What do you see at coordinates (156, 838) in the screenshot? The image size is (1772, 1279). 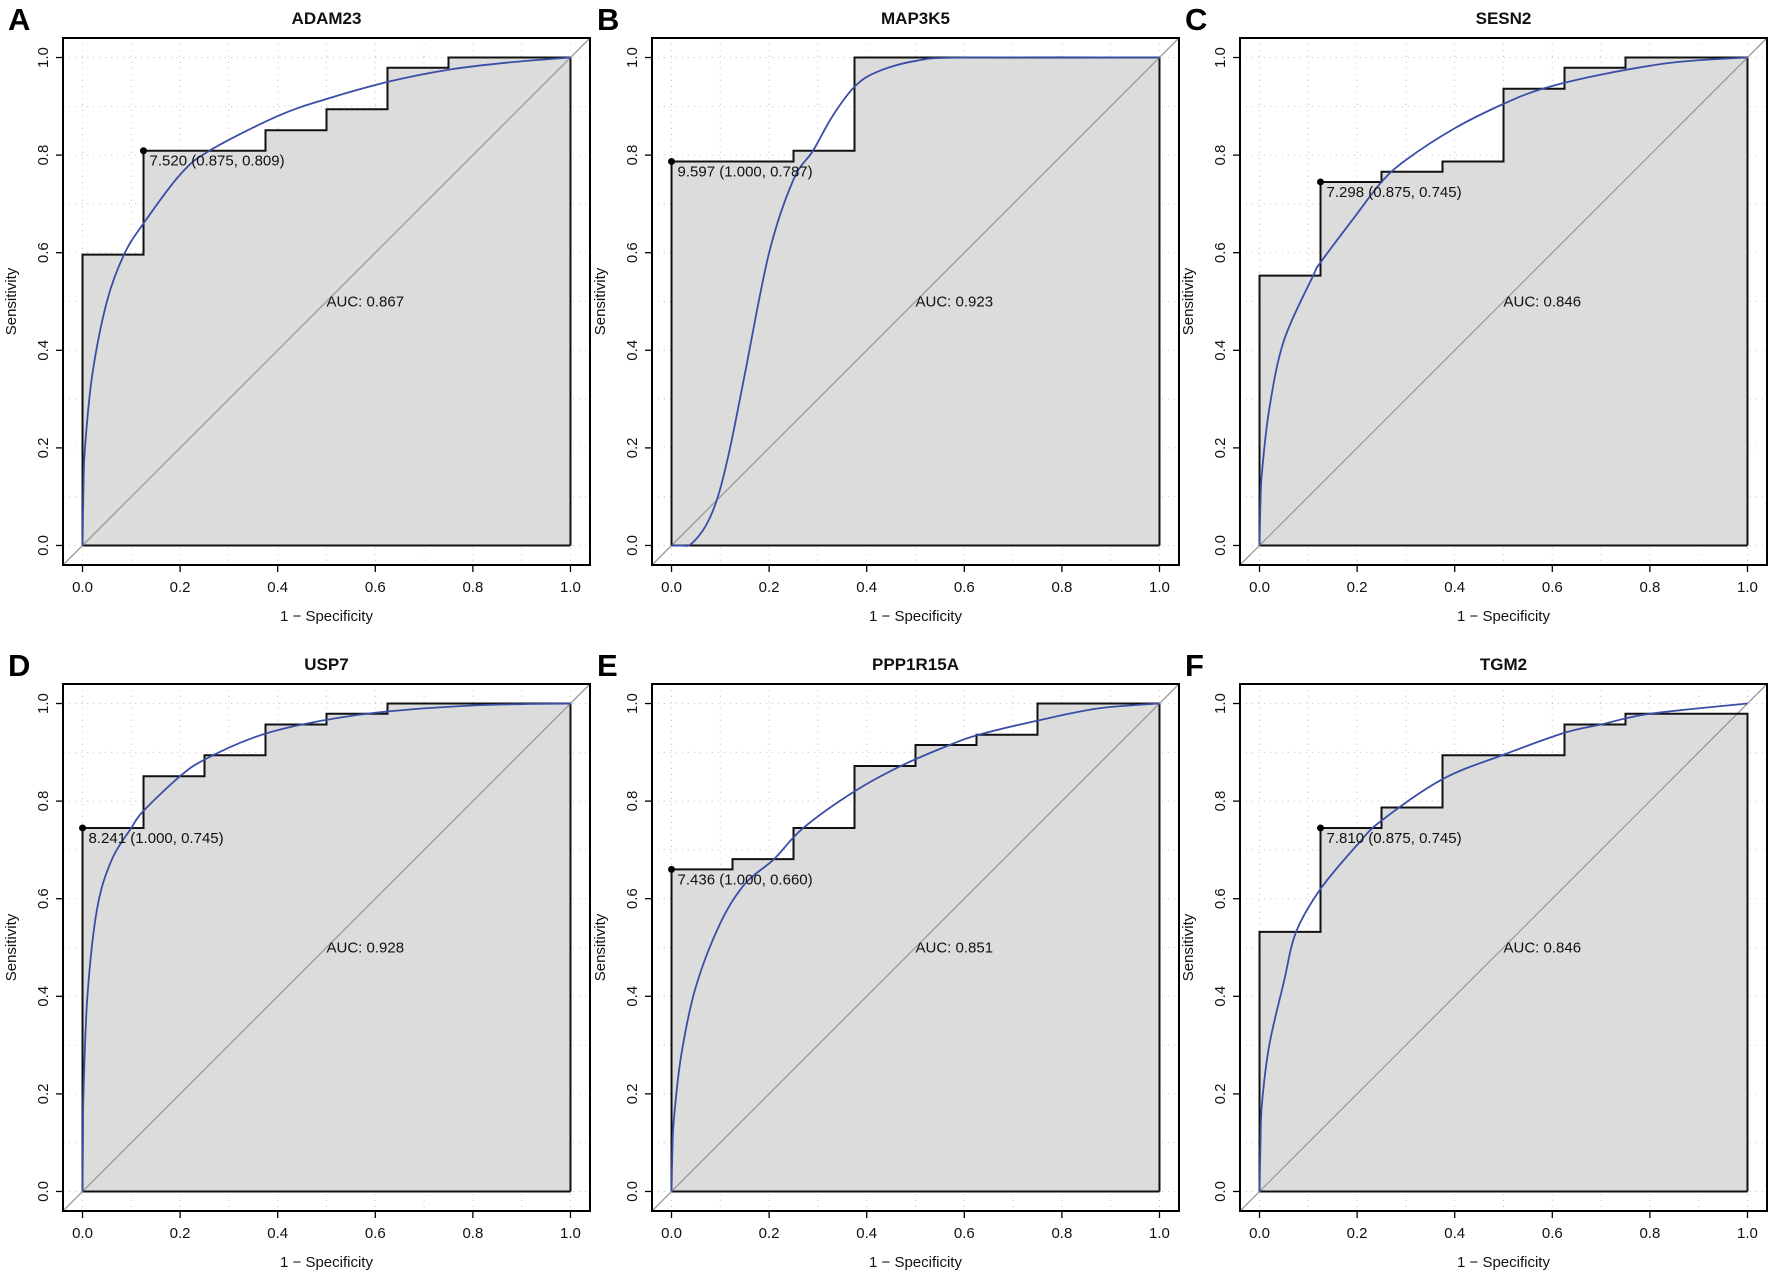 I see `best-threshold-label: 8.241 (1.000, 0.745)` at bounding box center [156, 838].